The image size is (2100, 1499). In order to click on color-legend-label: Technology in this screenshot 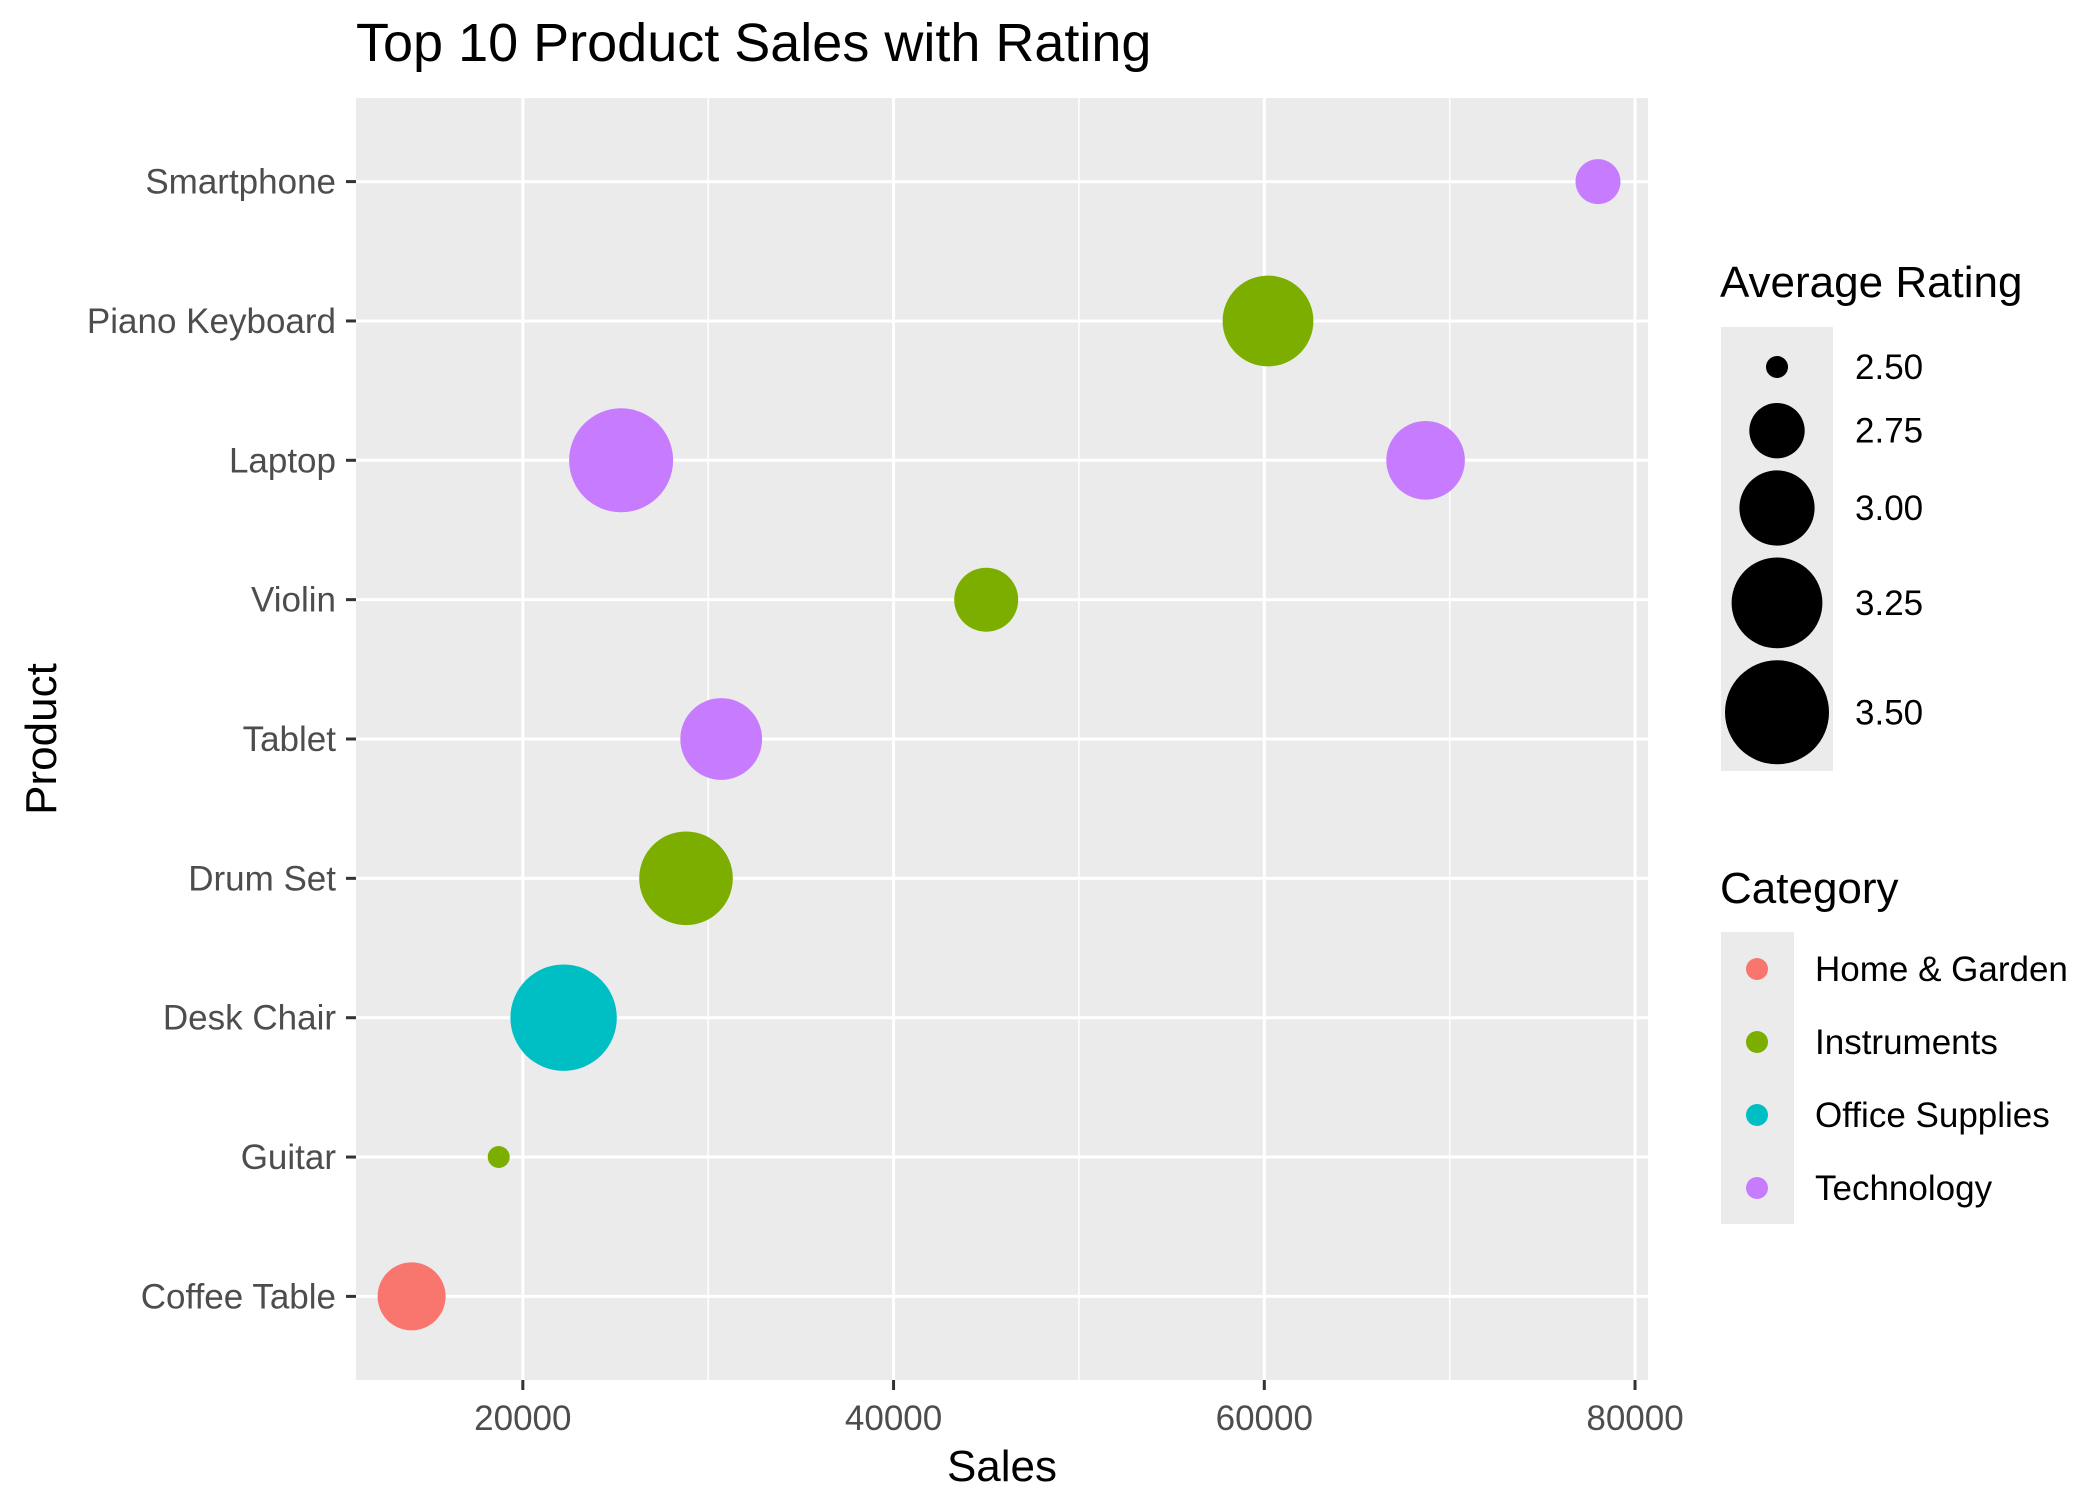, I will do `click(1904, 1188)`.